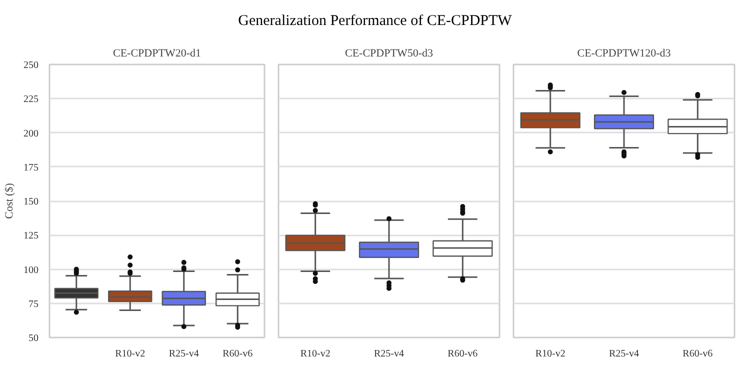 This screenshot has width=742, height=368. I want to click on y-tick-label: 100, so click(31, 270).